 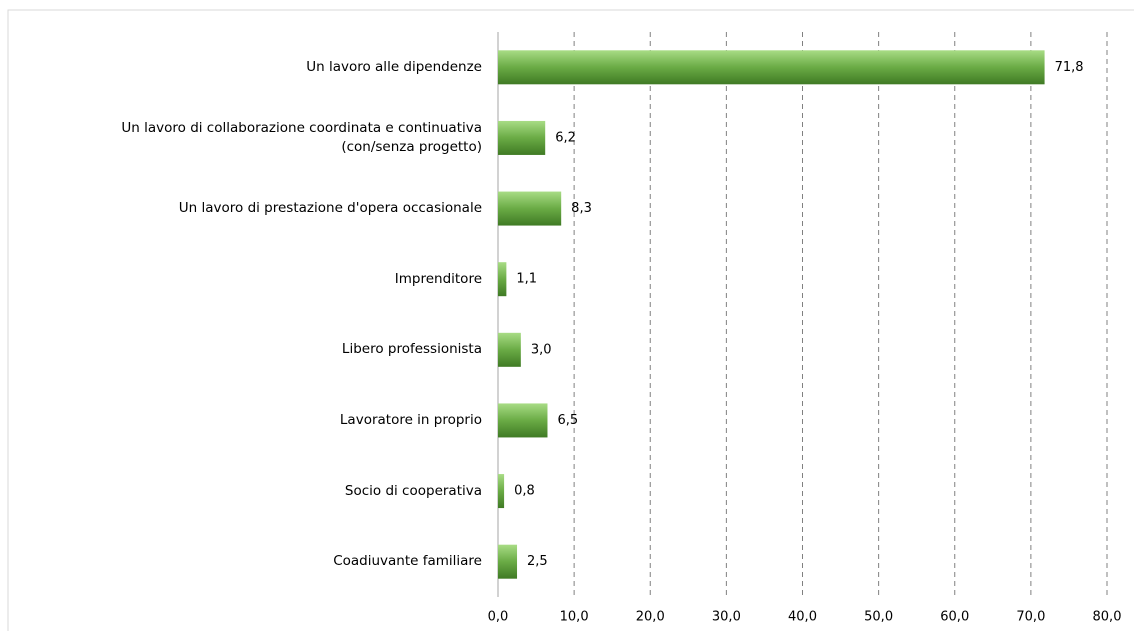 I want to click on value-label: 6,2, so click(x=565, y=137).